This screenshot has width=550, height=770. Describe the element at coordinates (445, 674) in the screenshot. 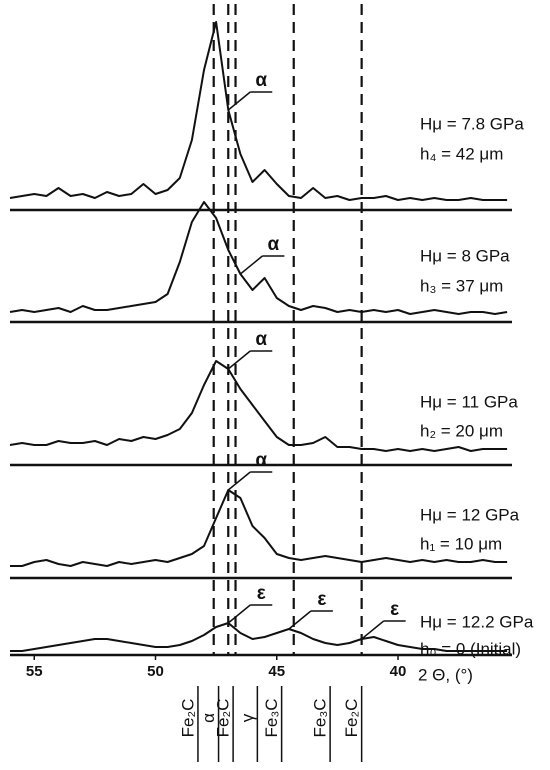

I see `x-axis-label: 2 Θ, (°)` at that location.